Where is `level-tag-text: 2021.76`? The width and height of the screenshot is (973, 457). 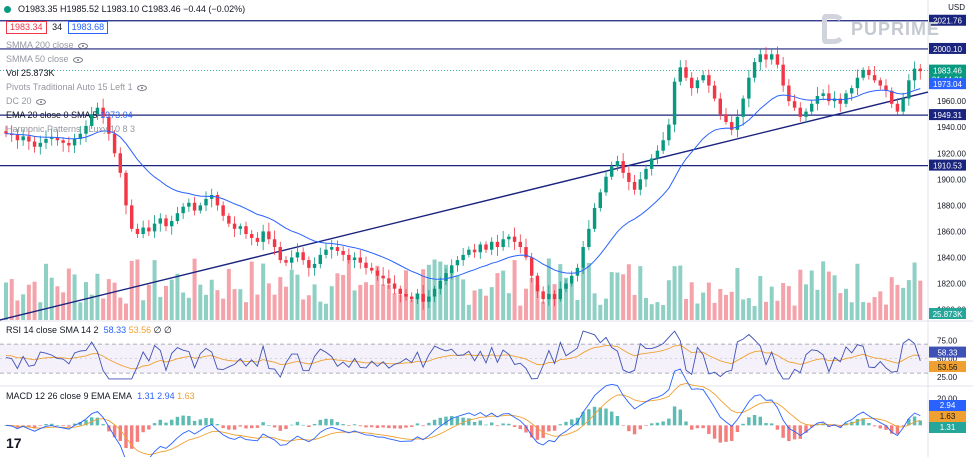 level-tag-text: 2021.76 is located at coordinates (947, 21).